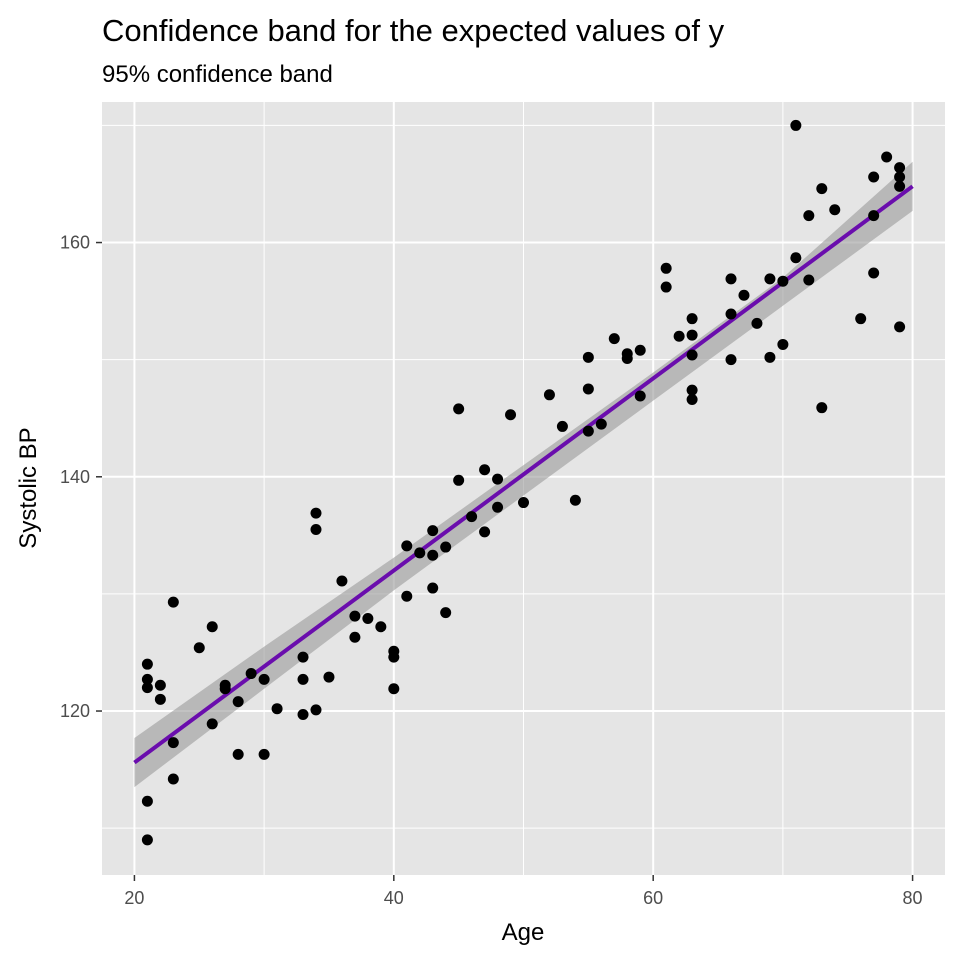 Image resolution: width=960 pixels, height=960 pixels. What do you see at coordinates (394, 898) in the screenshot?
I see `x-tick-label: 40` at bounding box center [394, 898].